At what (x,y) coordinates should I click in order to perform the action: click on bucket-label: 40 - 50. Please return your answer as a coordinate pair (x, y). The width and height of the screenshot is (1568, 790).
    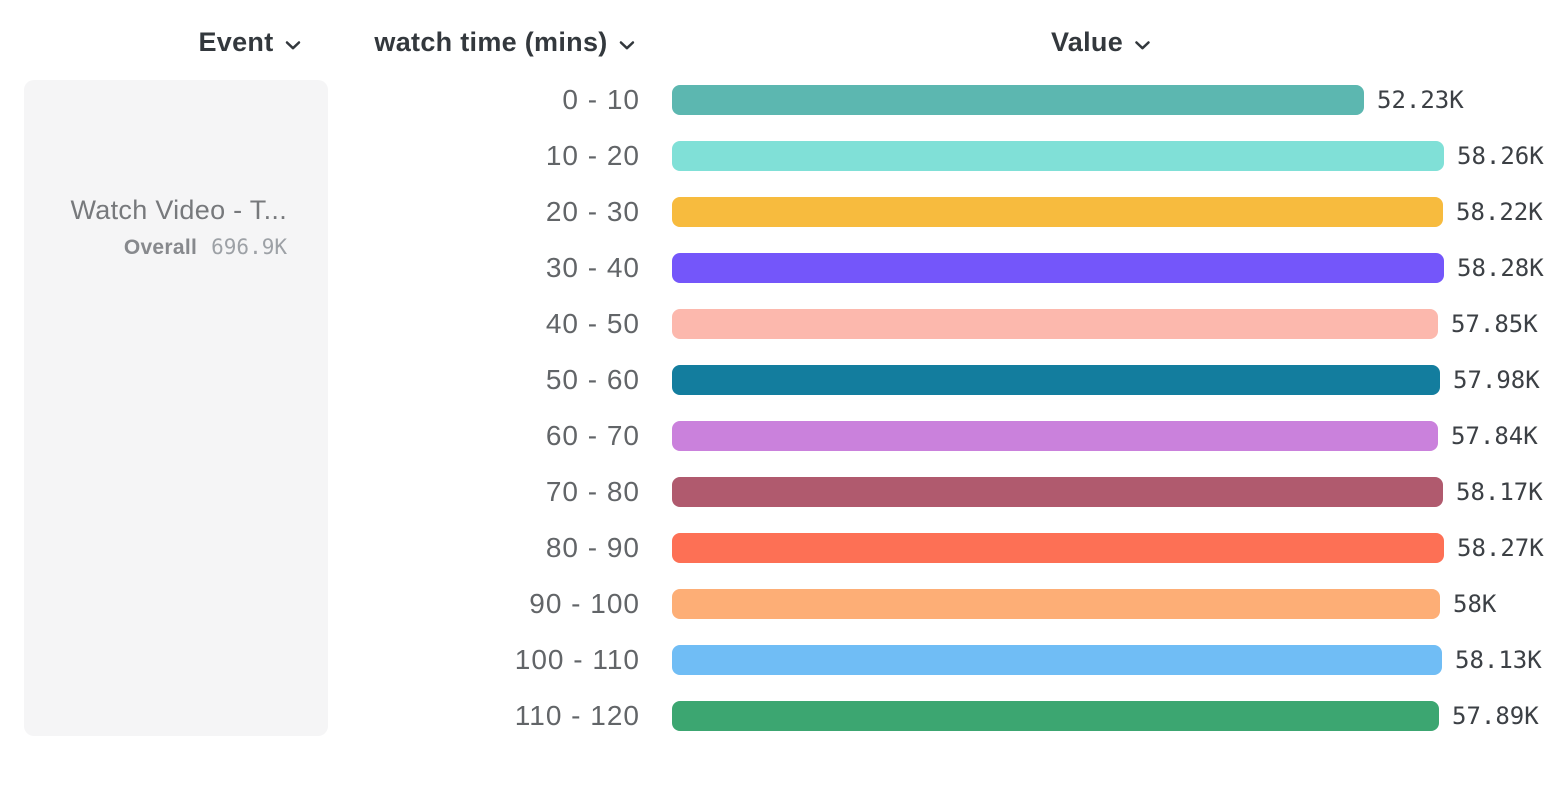
    Looking at the image, I should click on (592, 323).